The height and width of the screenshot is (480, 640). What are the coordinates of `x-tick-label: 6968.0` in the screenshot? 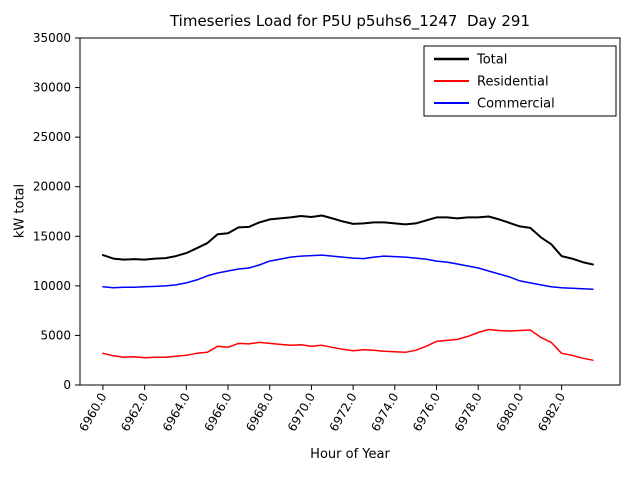 It's located at (259, 412).